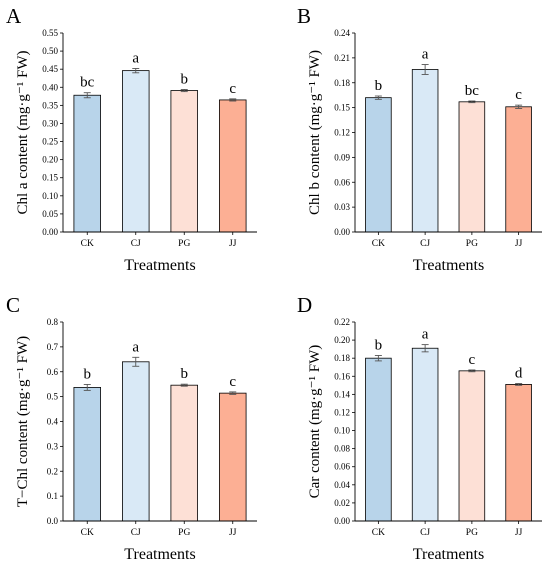 This screenshot has height=566, width=550. Describe the element at coordinates (13, 305) in the screenshot. I see `panel-label: C` at that location.